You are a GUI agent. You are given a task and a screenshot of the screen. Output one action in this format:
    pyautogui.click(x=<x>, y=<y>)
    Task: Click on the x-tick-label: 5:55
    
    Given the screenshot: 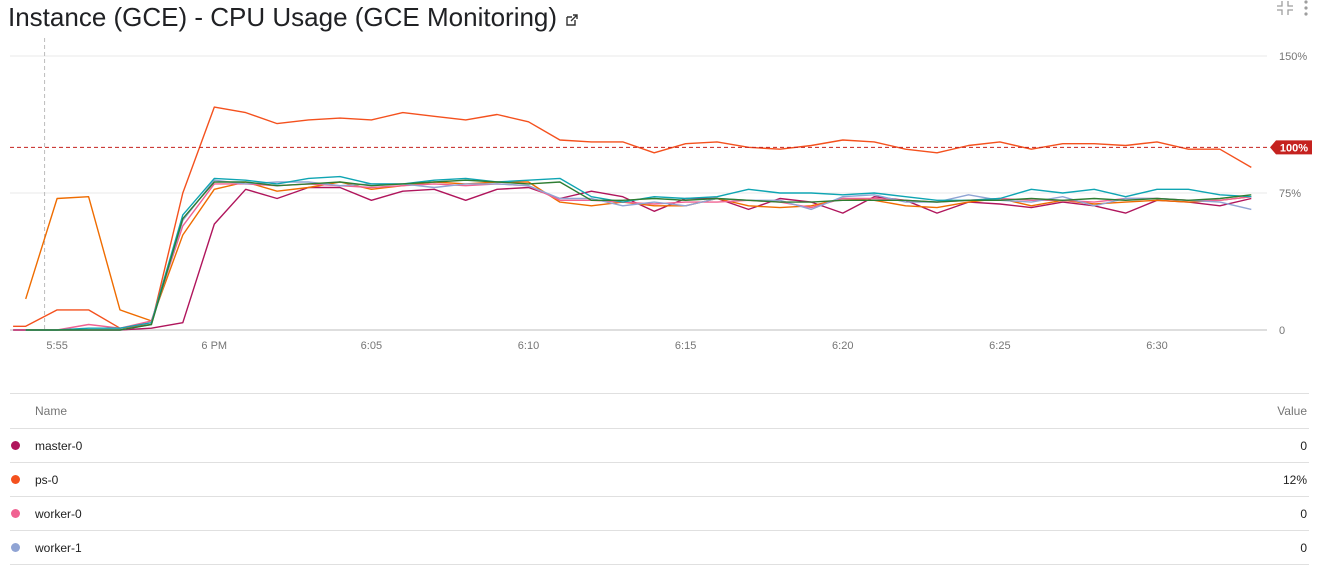 What is the action you would take?
    pyautogui.click(x=56, y=346)
    